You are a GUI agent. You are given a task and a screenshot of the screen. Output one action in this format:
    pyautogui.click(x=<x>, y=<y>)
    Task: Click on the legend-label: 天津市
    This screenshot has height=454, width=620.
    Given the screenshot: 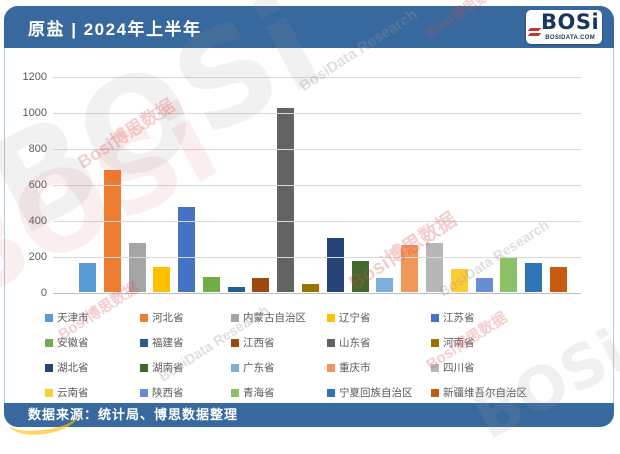 What is the action you would take?
    pyautogui.click(x=73, y=318)
    